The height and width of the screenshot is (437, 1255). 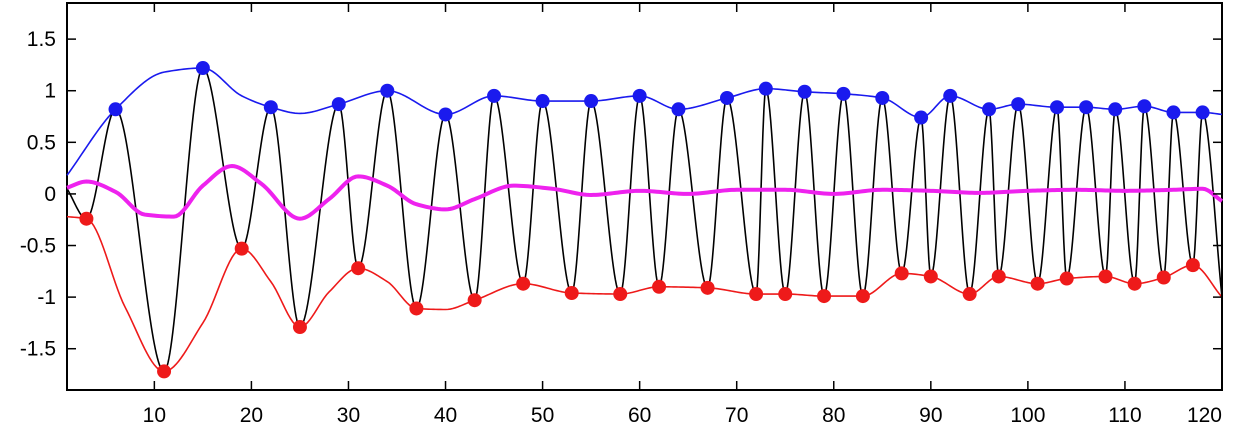 What do you see at coordinates (154, 415) in the screenshot?
I see `x-tick-label: 10` at bounding box center [154, 415].